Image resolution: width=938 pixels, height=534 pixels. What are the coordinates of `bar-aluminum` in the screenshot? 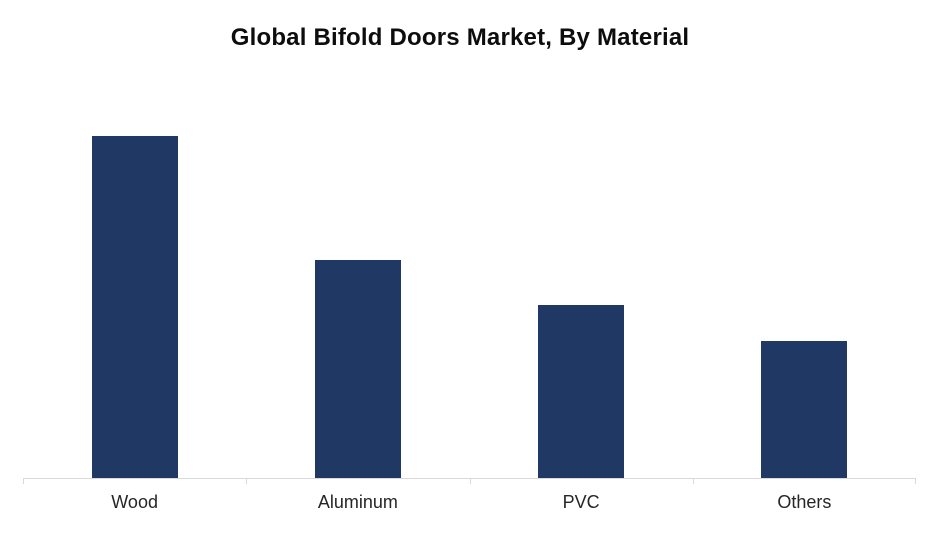 It's located at (357, 369).